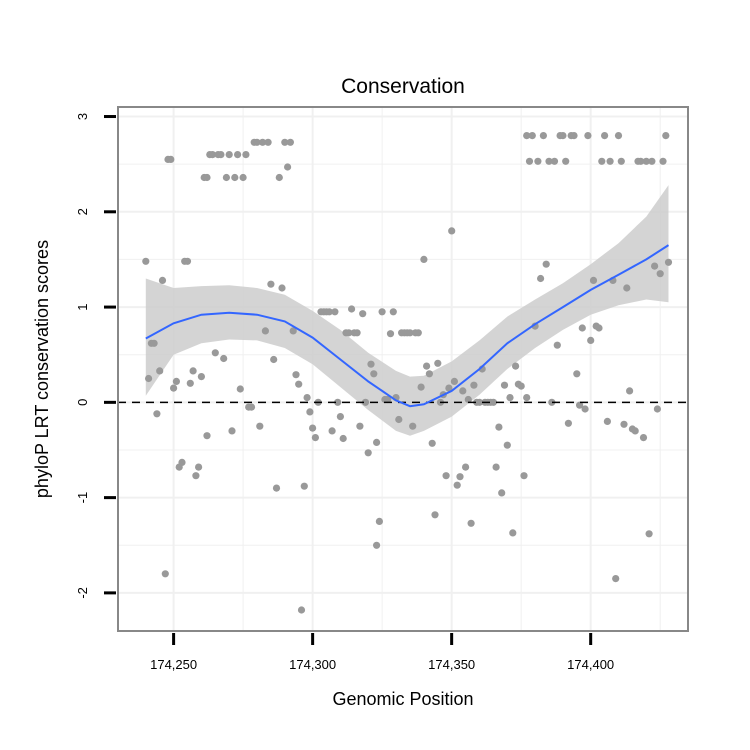 Image resolution: width=750 pixels, height=750 pixels. What do you see at coordinates (82, 116) in the screenshot?
I see `y-tick-label: 3` at bounding box center [82, 116].